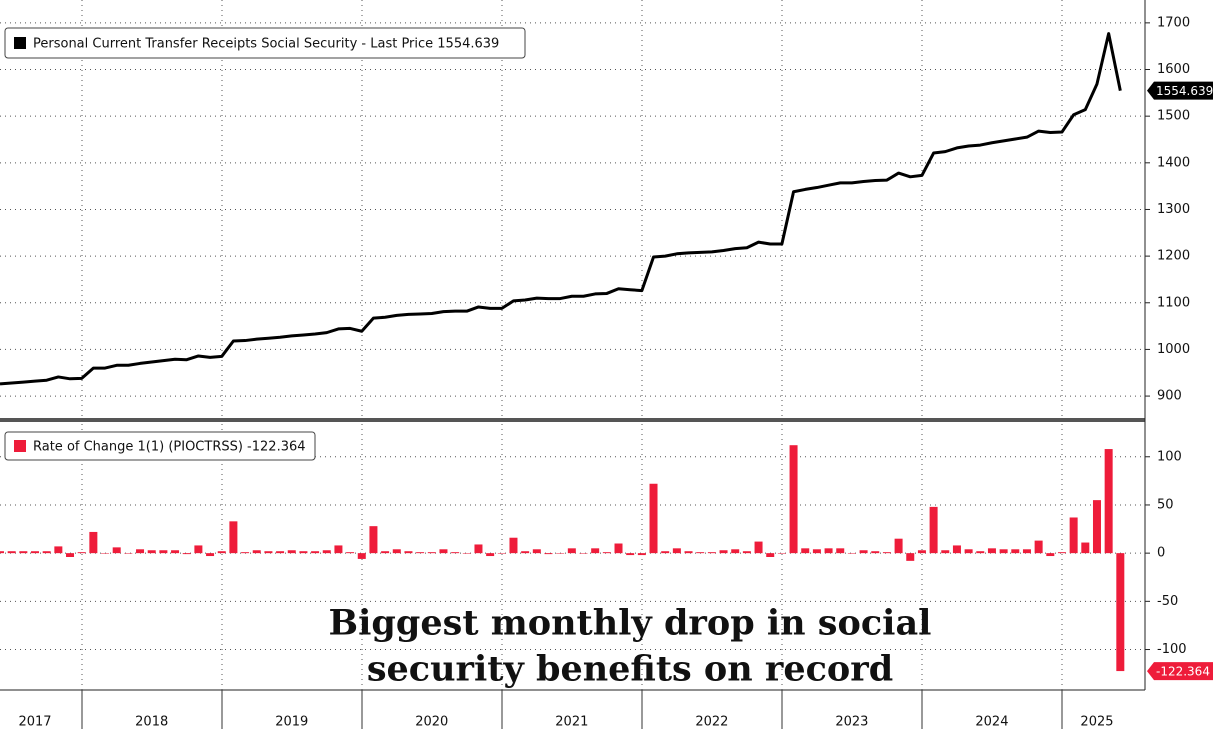 The height and width of the screenshot is (729, 1213). I want to click on x-tick-label: 2020, so click(431, 722).